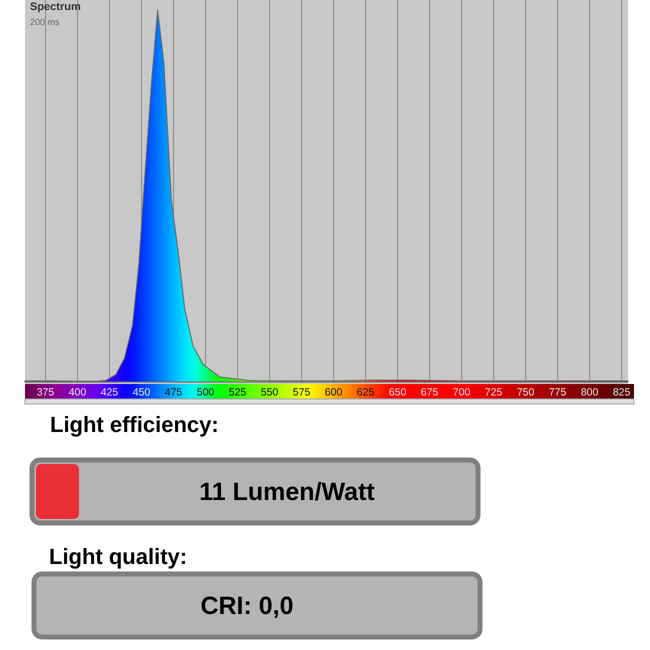  Describe the element at coordinates (134, 424) in the screenshot. I see `text: Light efficiency:` at that location.